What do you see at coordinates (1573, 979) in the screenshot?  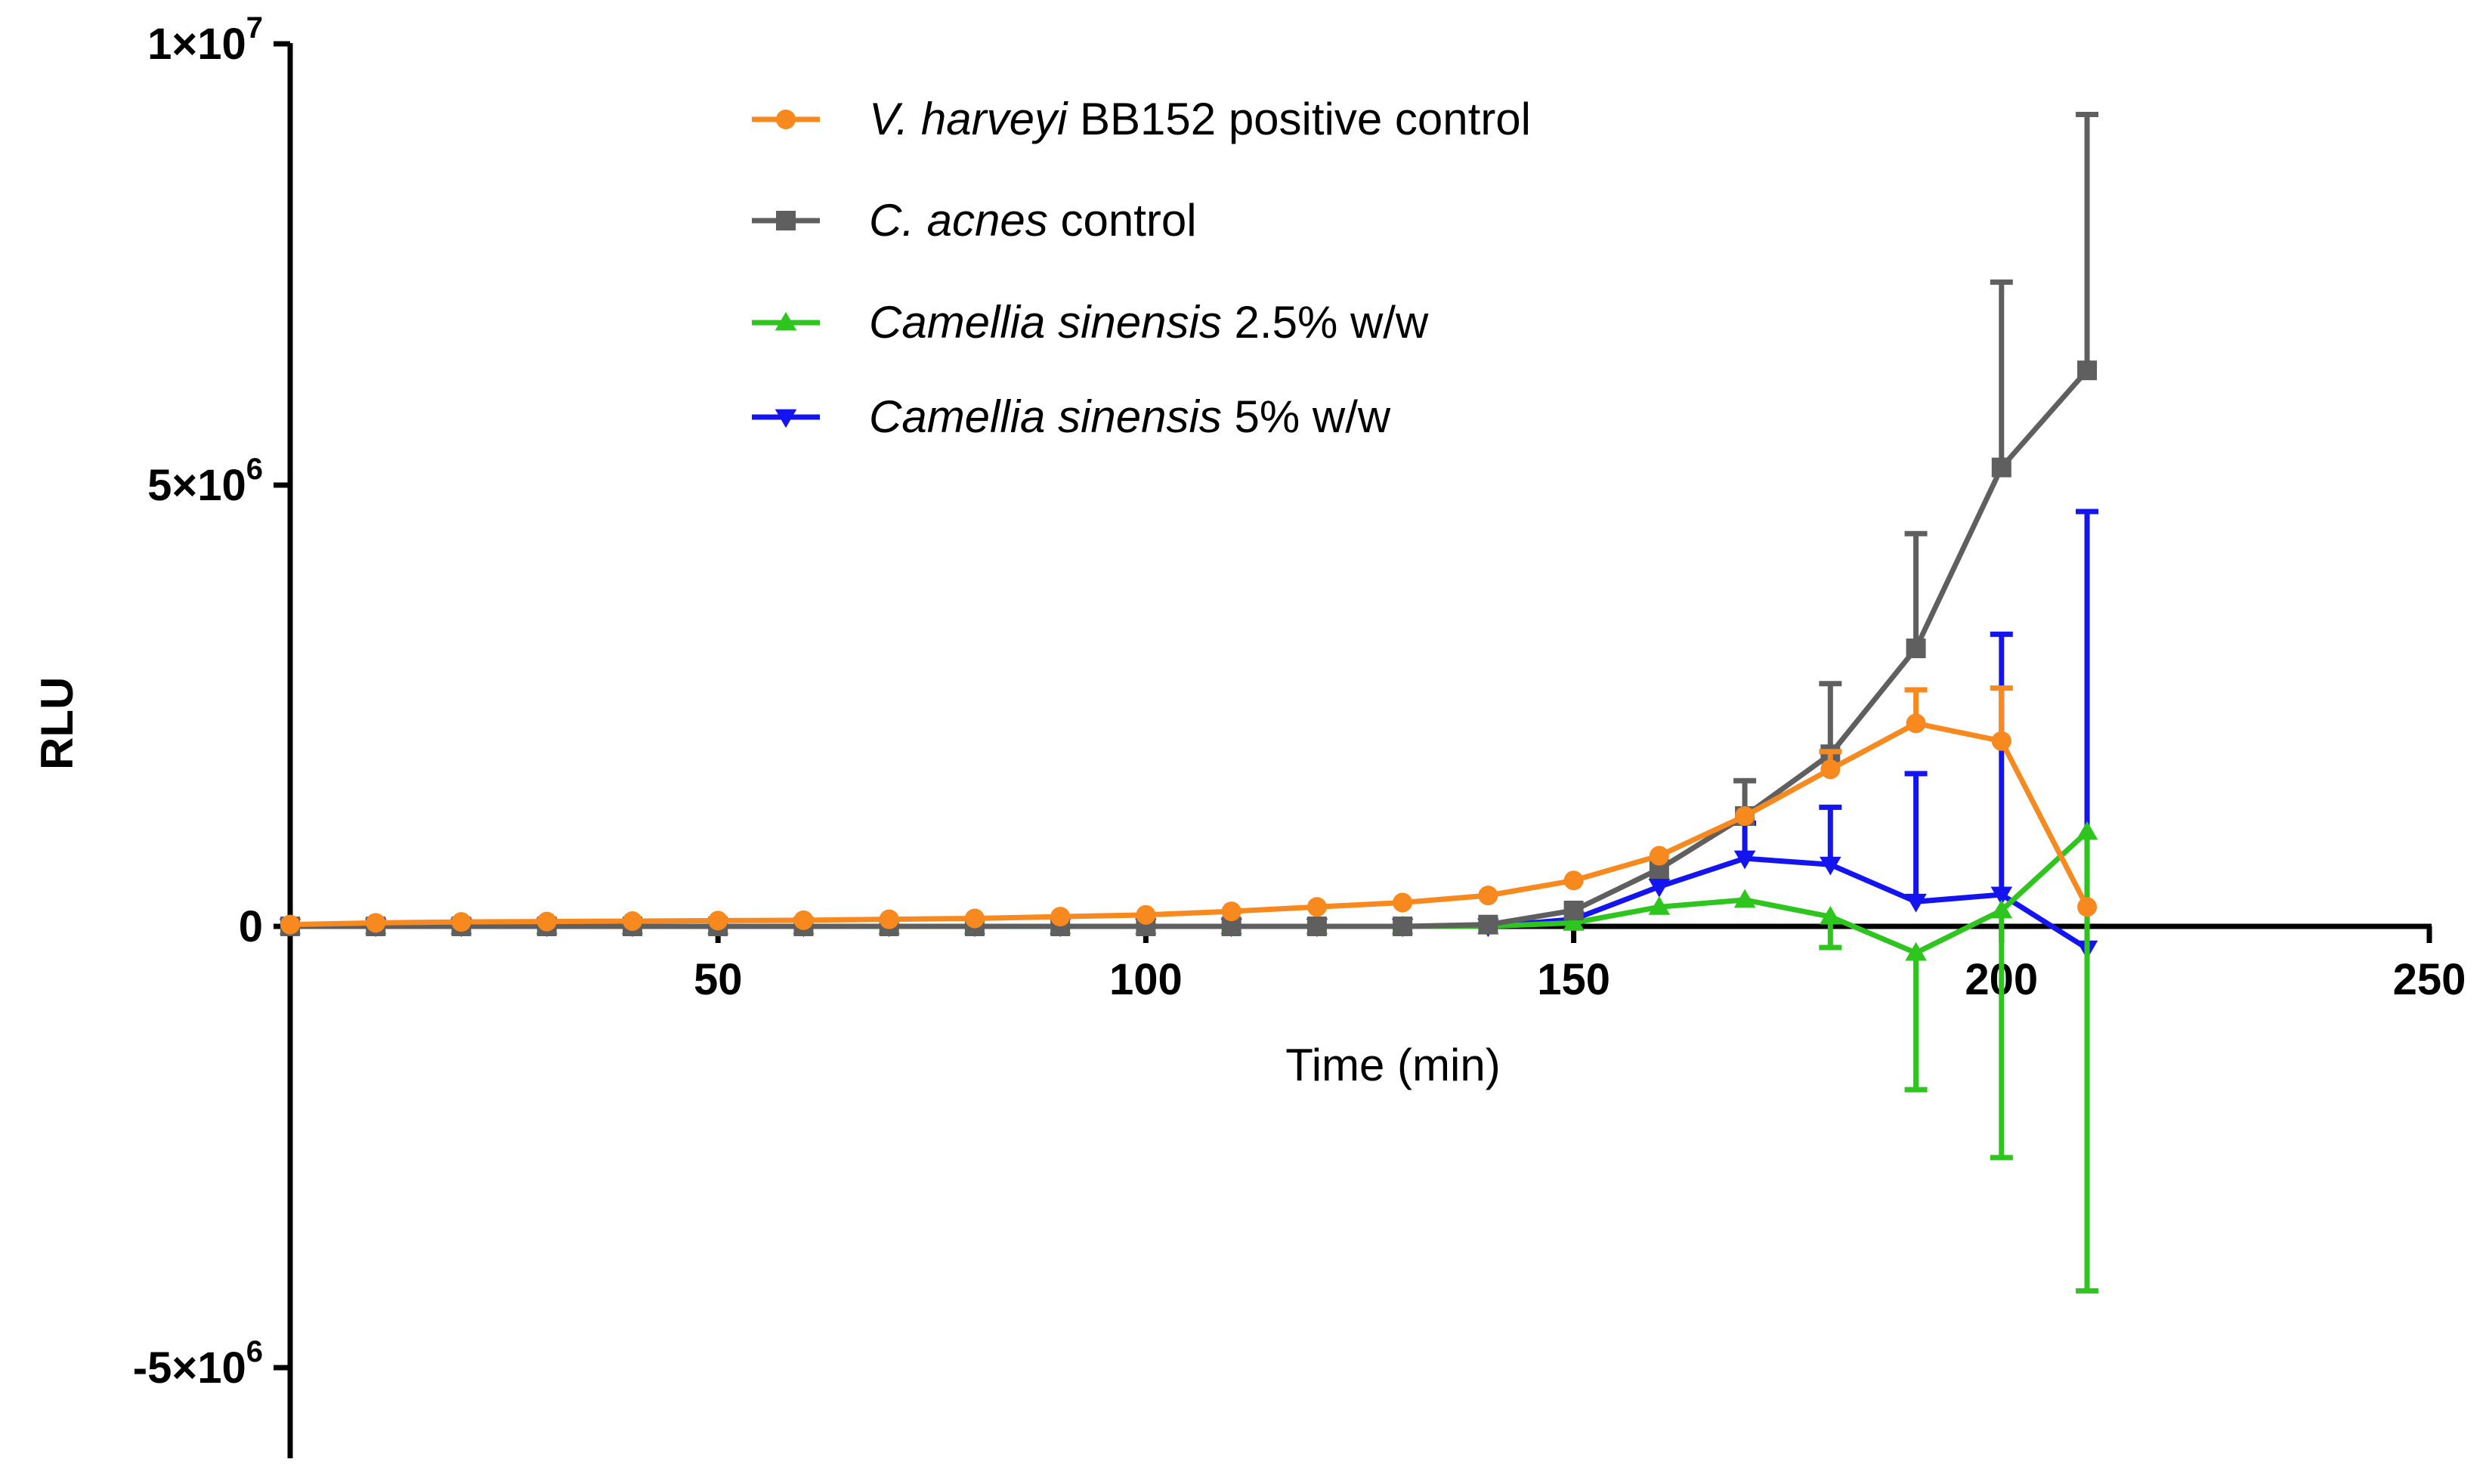 I see `x-tick-label: 150` at bounding box center [1573, 979].